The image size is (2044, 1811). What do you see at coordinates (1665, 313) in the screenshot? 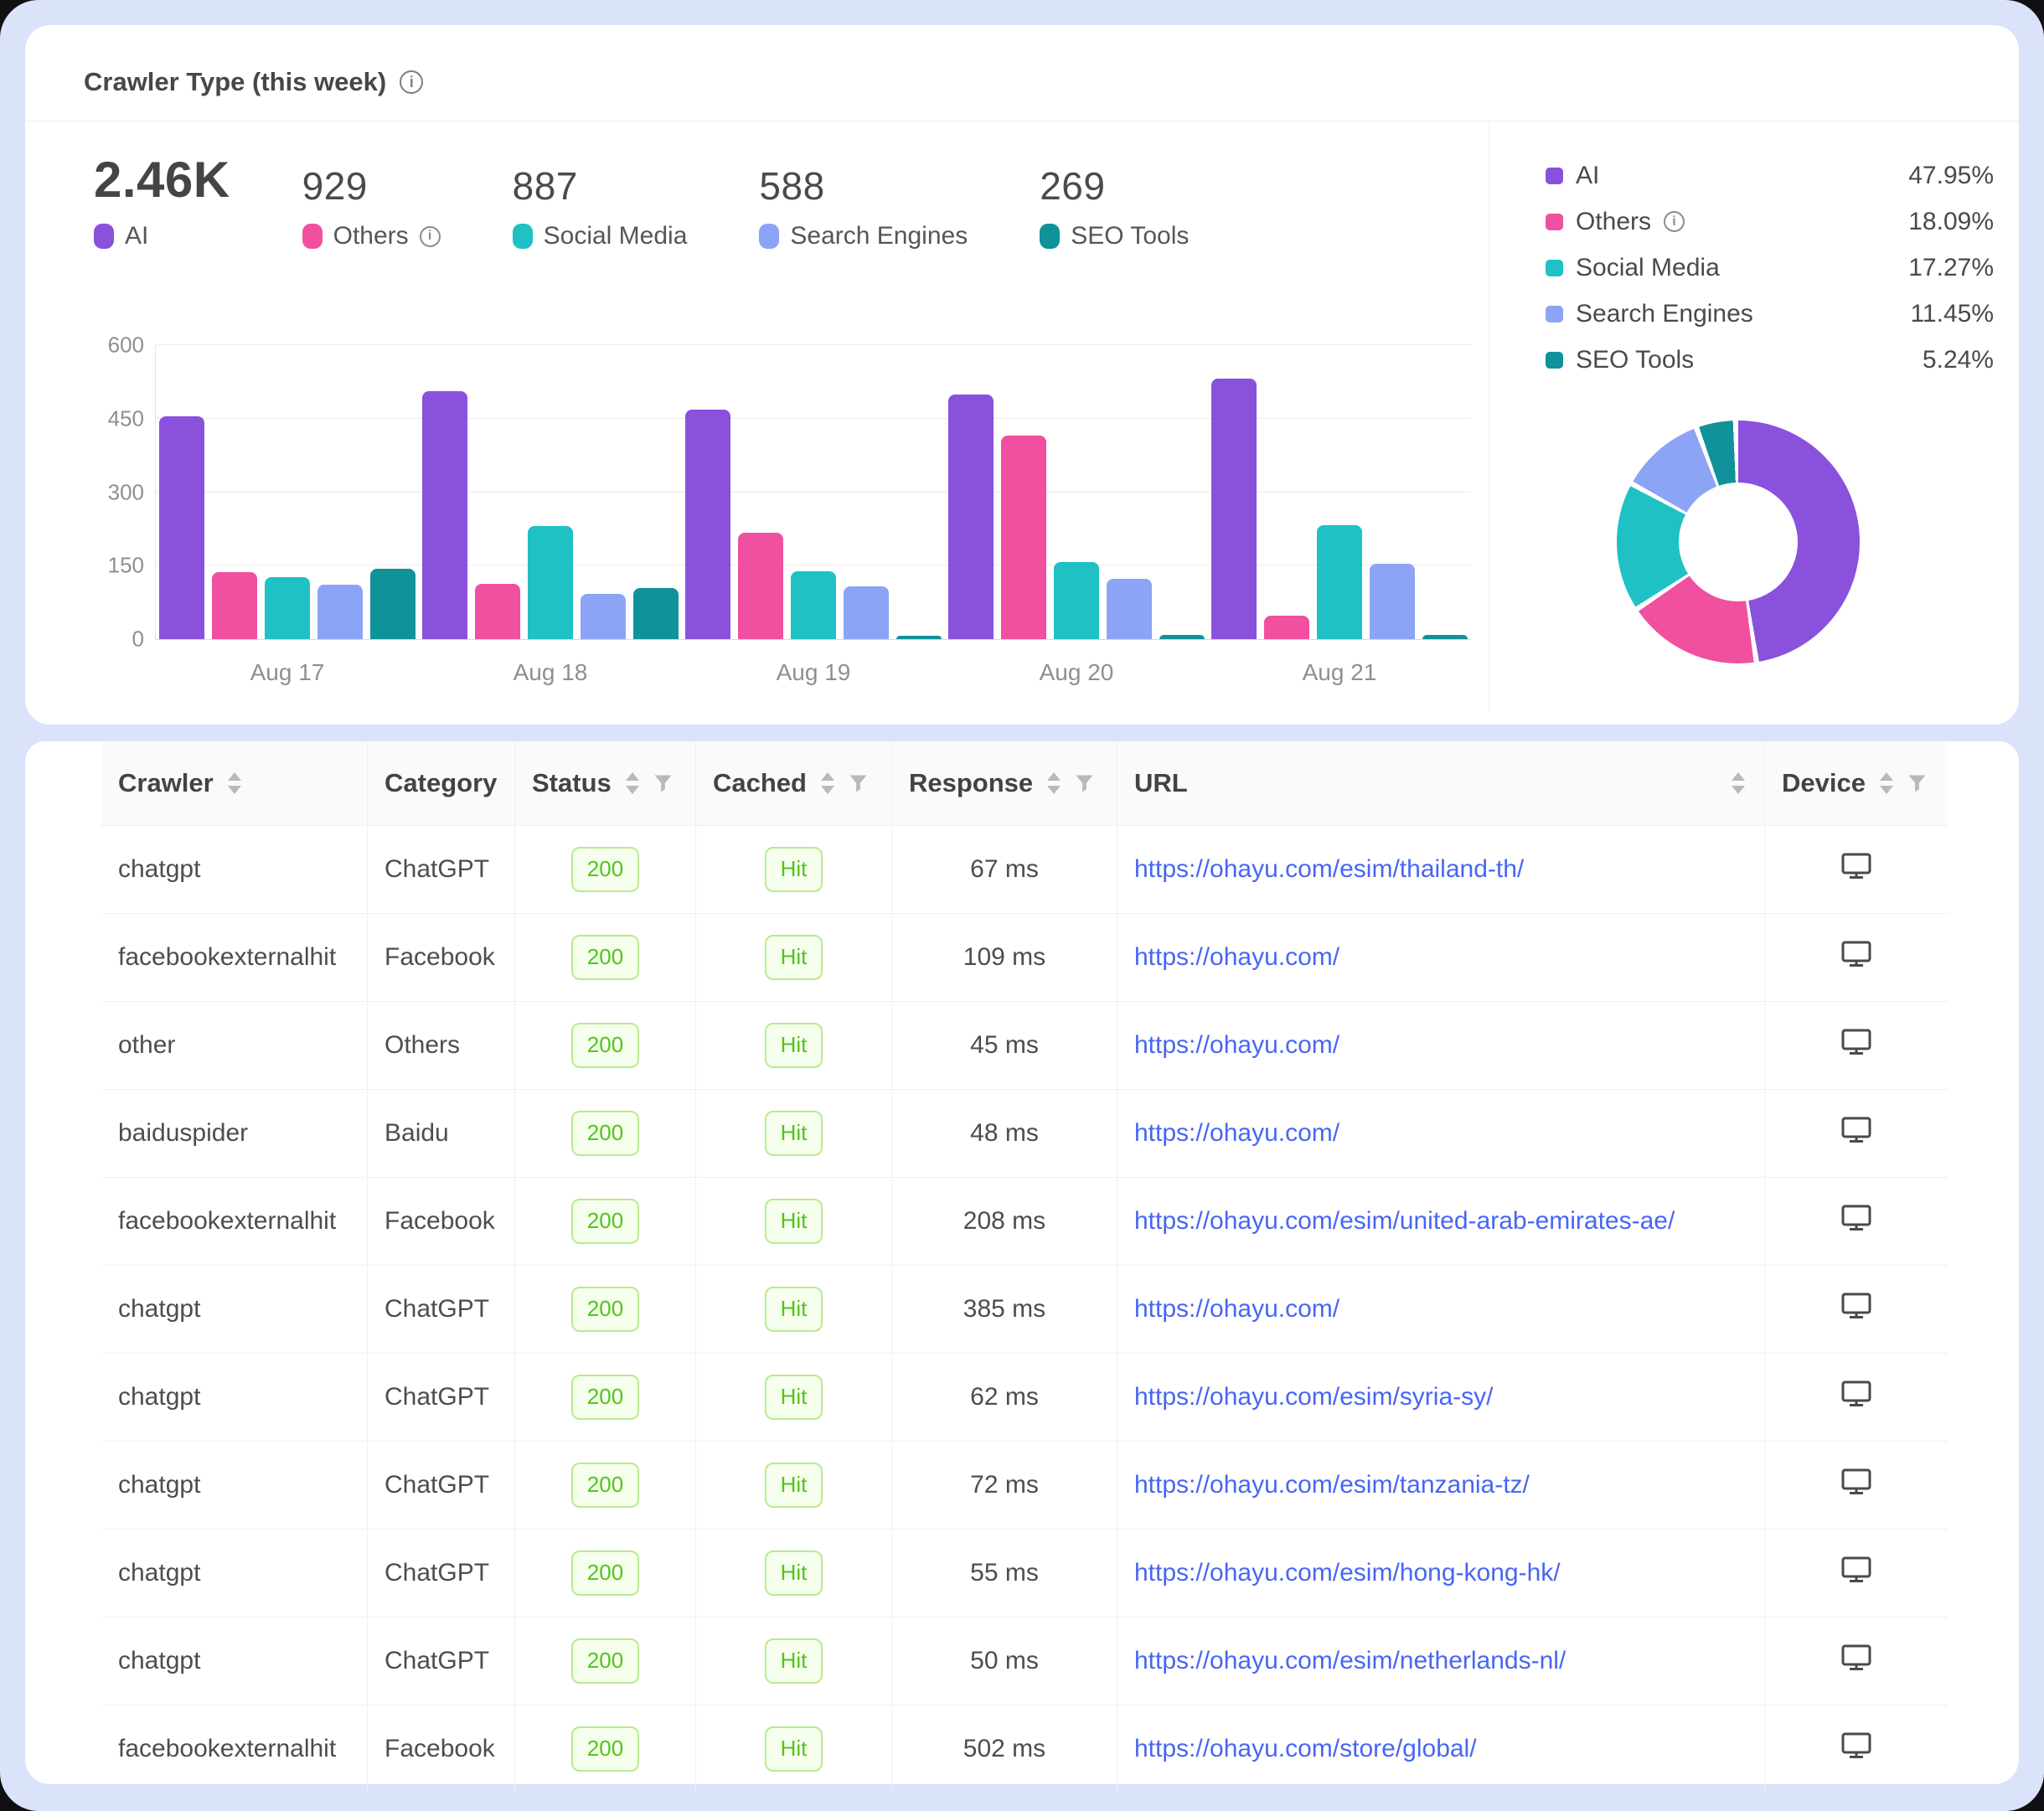
I see `legend-label: Search Engines` at bounding box center [1665, 313].